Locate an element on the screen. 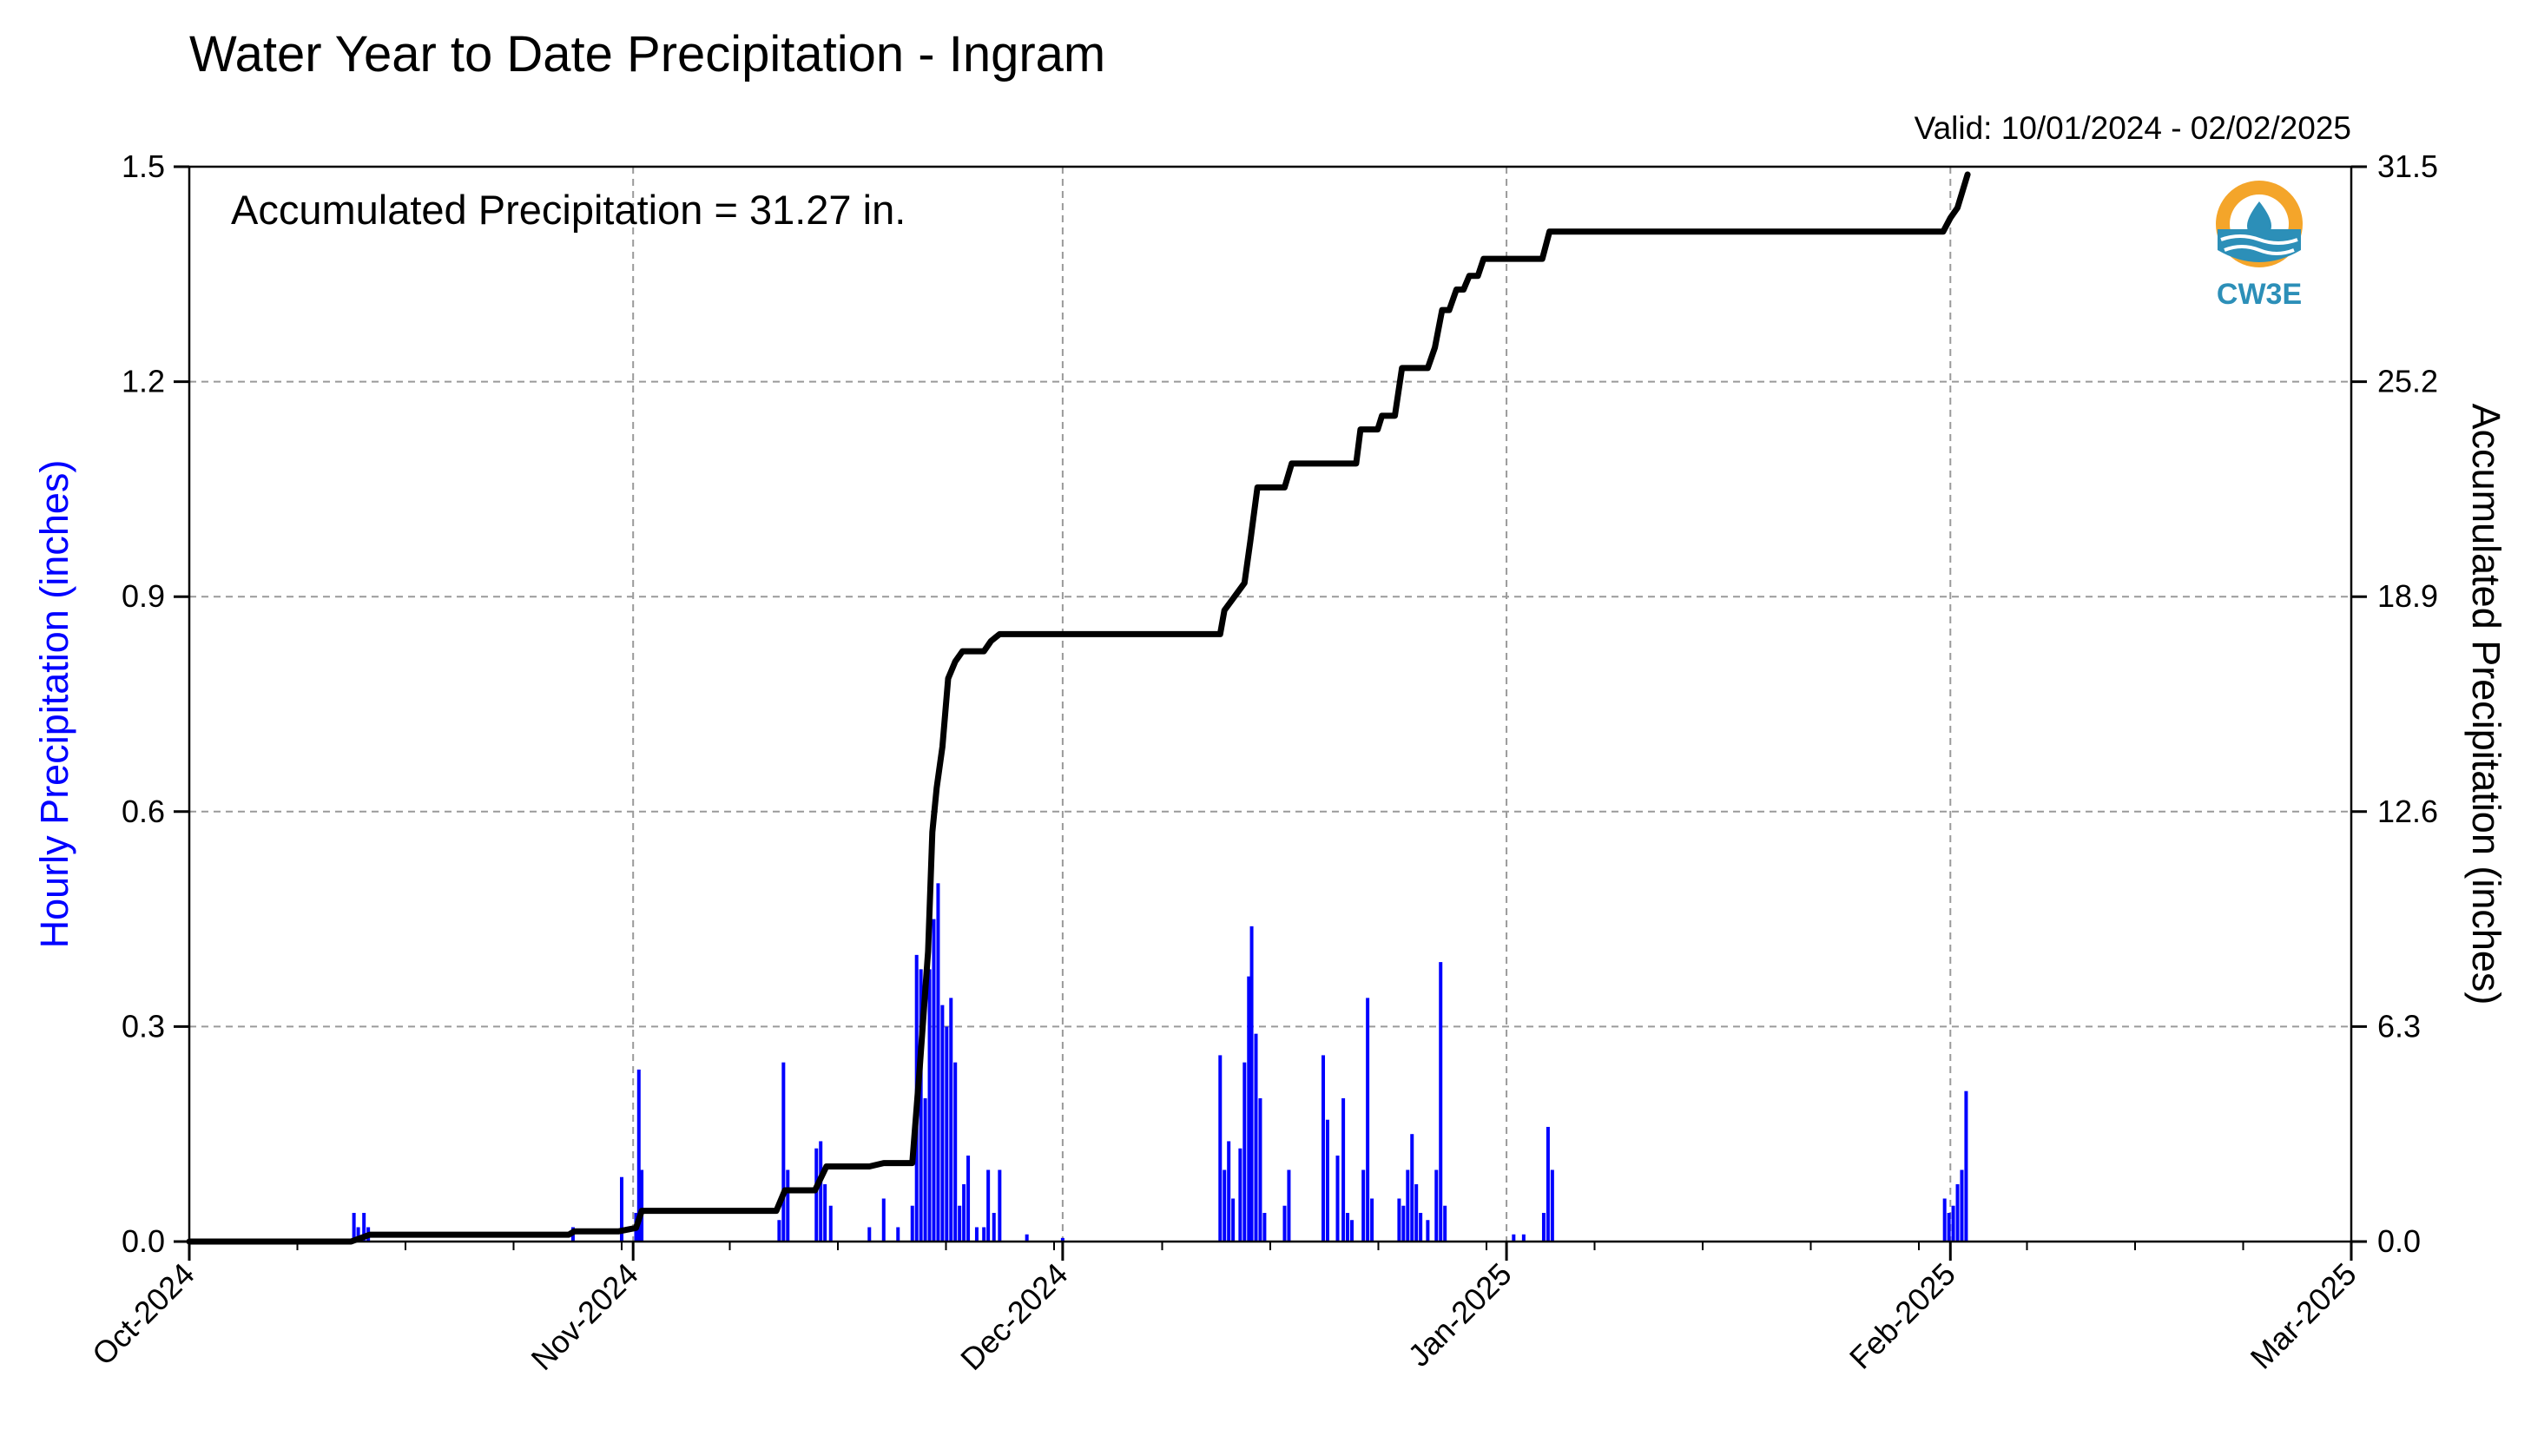 This screenshot has height=1456, width=2531. chart-subtitle: Valid: 10/01/2024 - 02/02/2025 is located at coordinates (2133, 128).